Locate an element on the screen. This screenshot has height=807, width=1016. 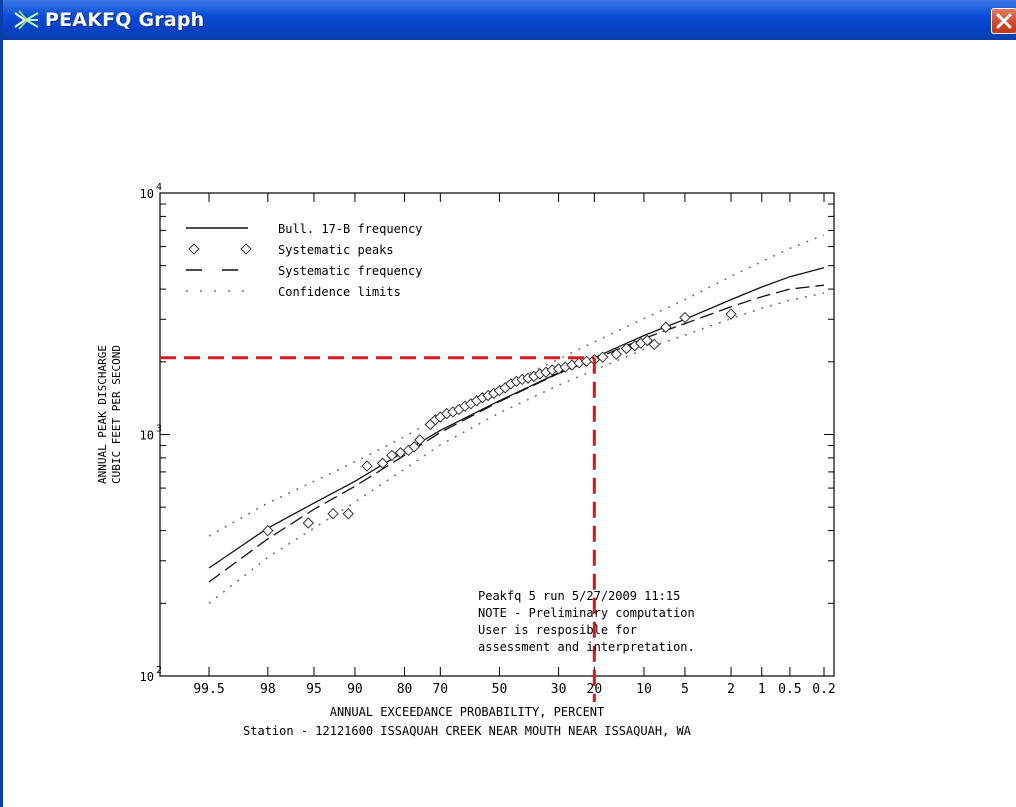
legend-label: Systematic frequency is located at coordinates (350, 271).